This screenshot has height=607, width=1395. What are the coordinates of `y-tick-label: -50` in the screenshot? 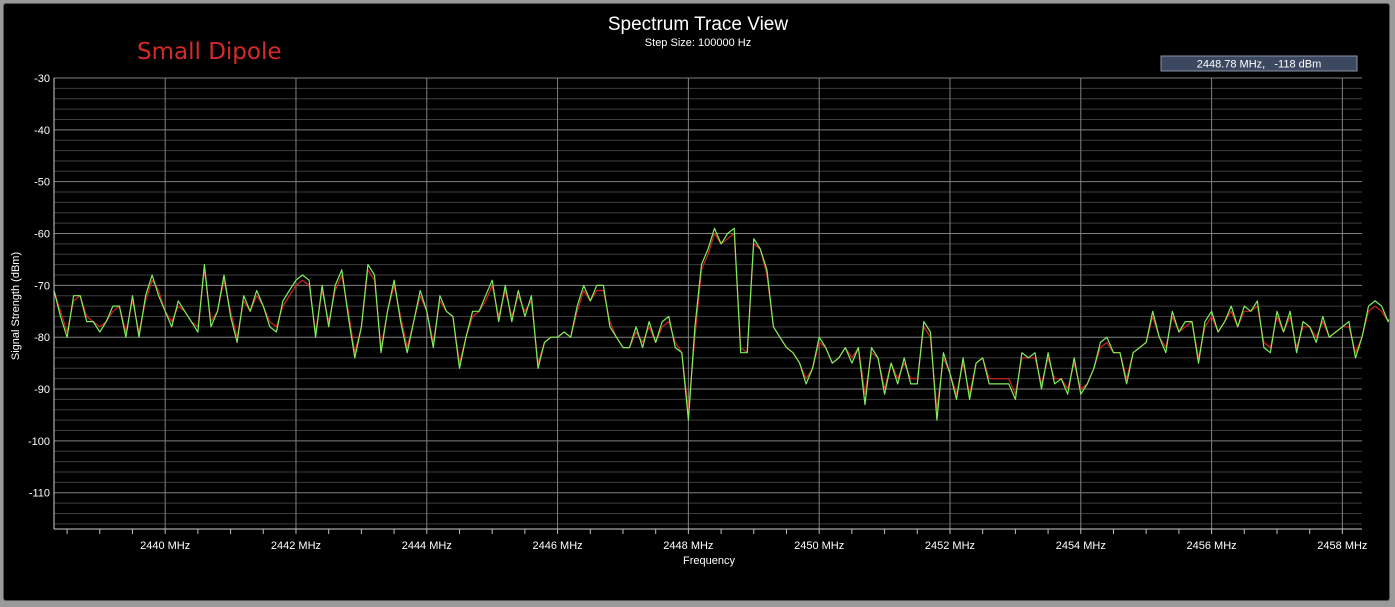 It's located at (42, 183).